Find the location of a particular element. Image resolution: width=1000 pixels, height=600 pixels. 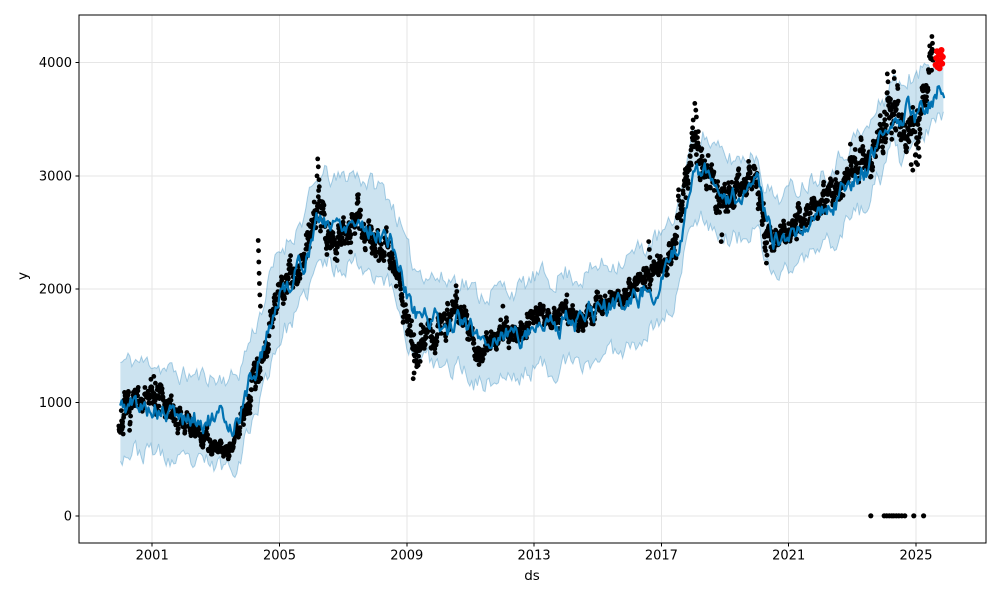

x-tick-label: 2013 is located at coordinates (534, 556).